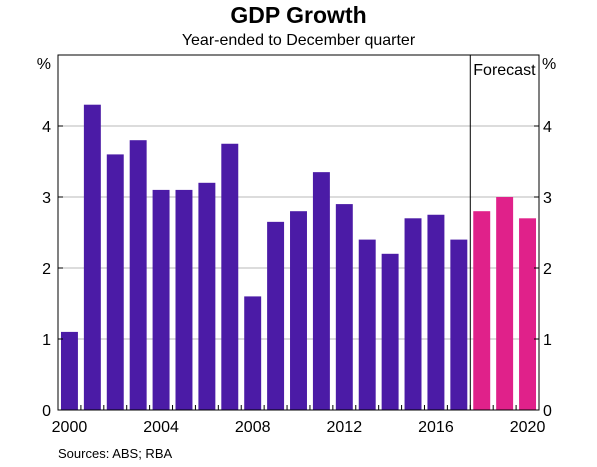 This screenshot has width=597, height=467. Describe the element at coordinates (69, 370) in the screenshot. I see `bar-2000` at that location.